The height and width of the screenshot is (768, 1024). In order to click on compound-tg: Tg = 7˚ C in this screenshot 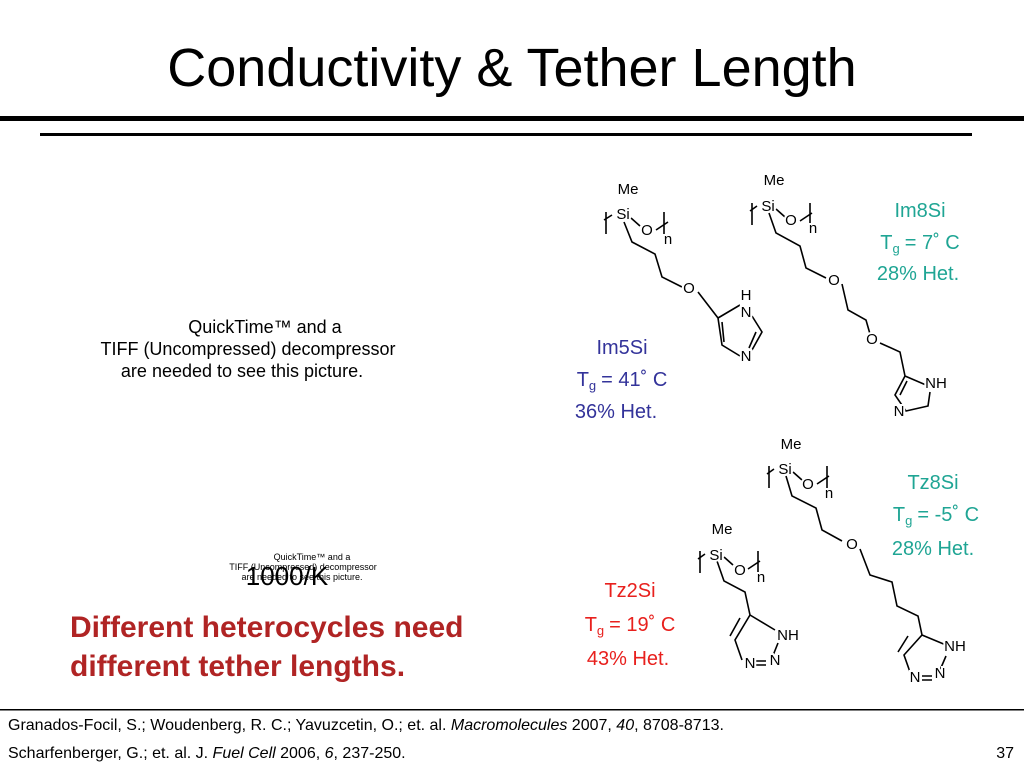, I will do `click(919, 244)`.